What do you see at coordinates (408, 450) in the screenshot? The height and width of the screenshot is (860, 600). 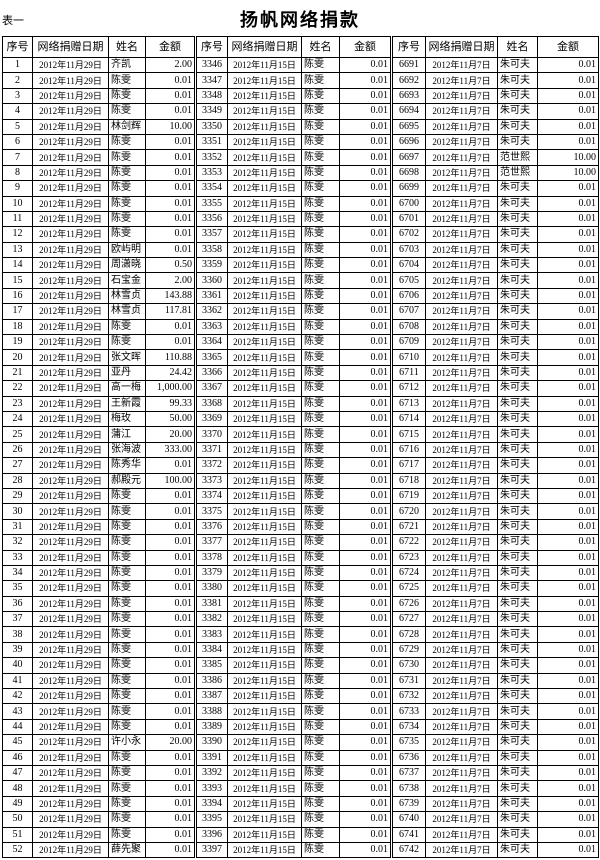 I see `table-cell: 6716` at bounding box center [408, 450].